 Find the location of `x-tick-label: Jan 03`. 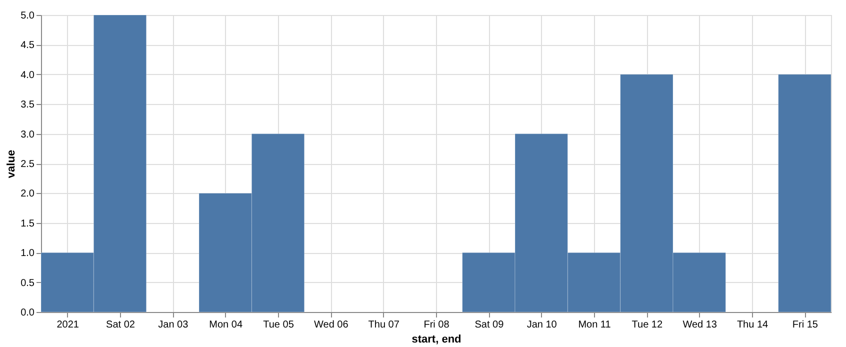

x-tick-label: Jan 03 is located at coordinates (173, 325).